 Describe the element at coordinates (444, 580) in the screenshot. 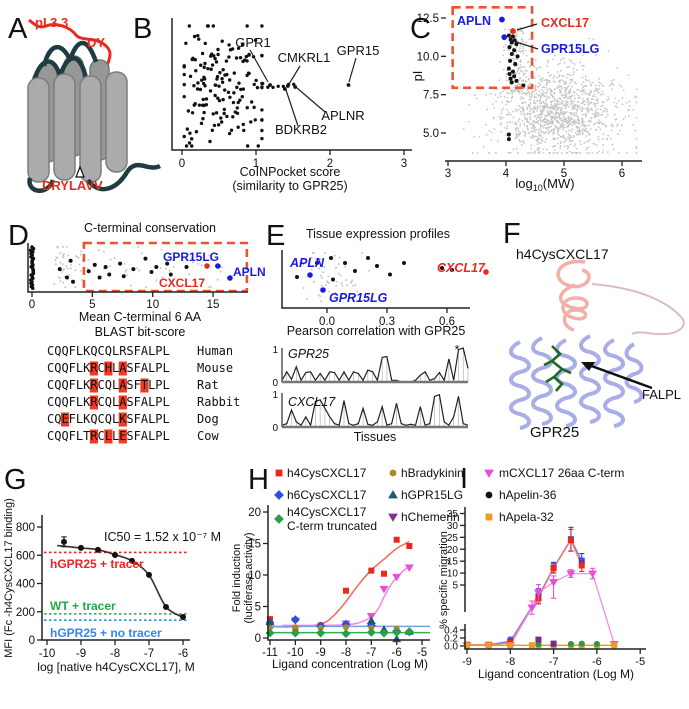

I see `panel-i-ylabel: % specific migration` at that location.